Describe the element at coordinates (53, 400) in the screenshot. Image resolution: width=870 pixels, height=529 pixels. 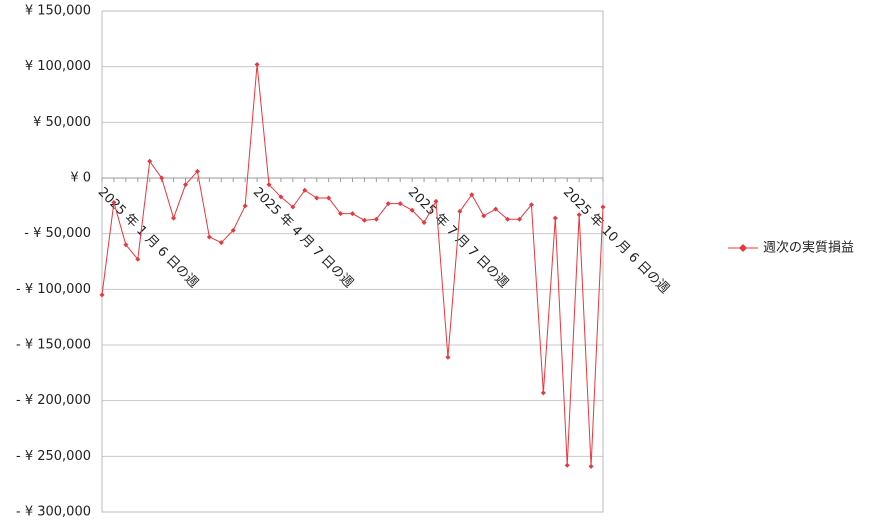
I see `y-tick-label: - ¥ 200,000` at that location.